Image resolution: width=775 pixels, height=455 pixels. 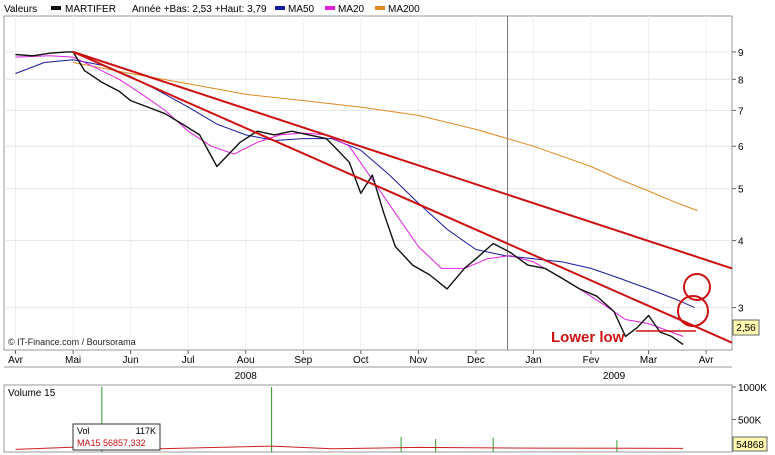 What do you see at coordinates (749, 405) in the screenshot?
I see `volume-axis: 1000K 500K` at bounding box center [749, 405].